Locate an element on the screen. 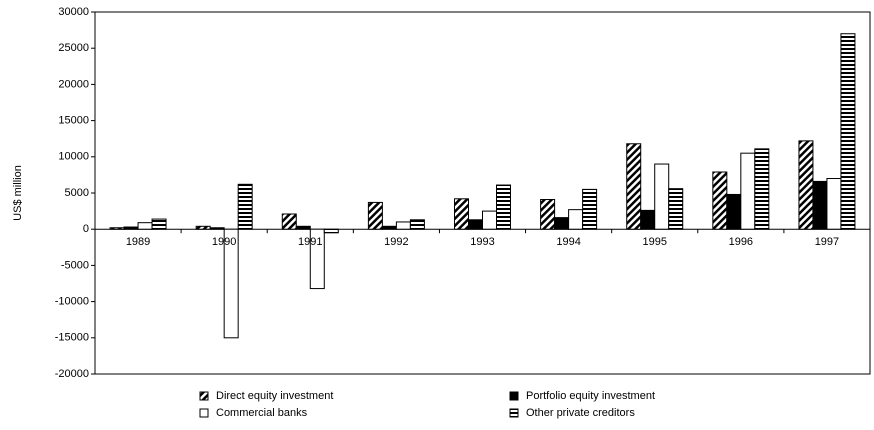  y-tick-label: 10000 is located at coordinates (73, 157).